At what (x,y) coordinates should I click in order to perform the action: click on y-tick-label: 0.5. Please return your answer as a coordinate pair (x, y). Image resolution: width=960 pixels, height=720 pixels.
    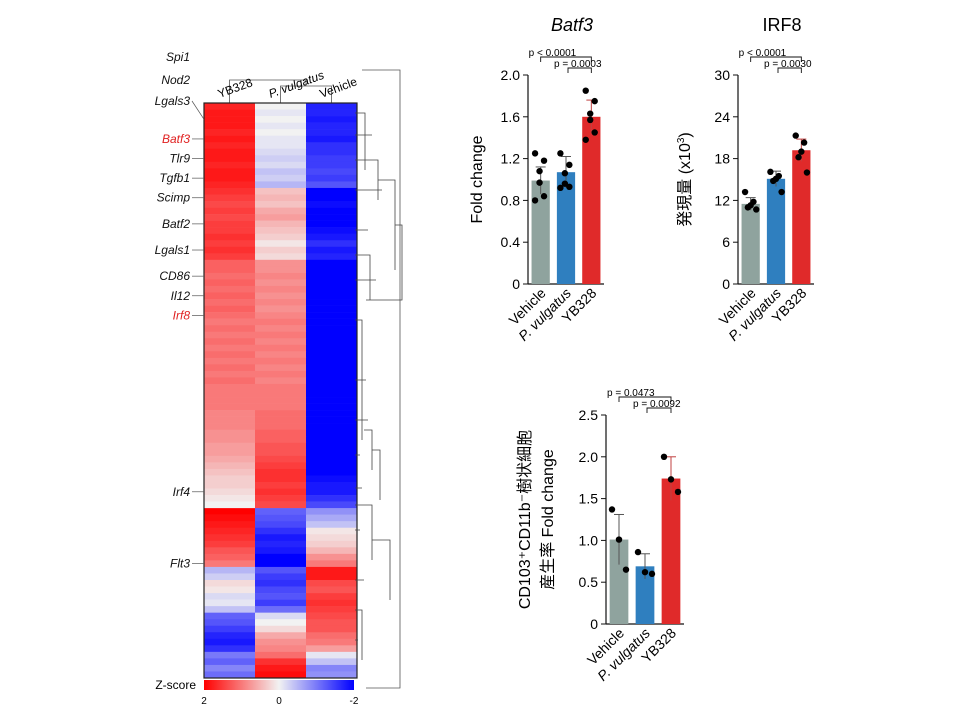
    Looking at the image, I should click on (589, 582).